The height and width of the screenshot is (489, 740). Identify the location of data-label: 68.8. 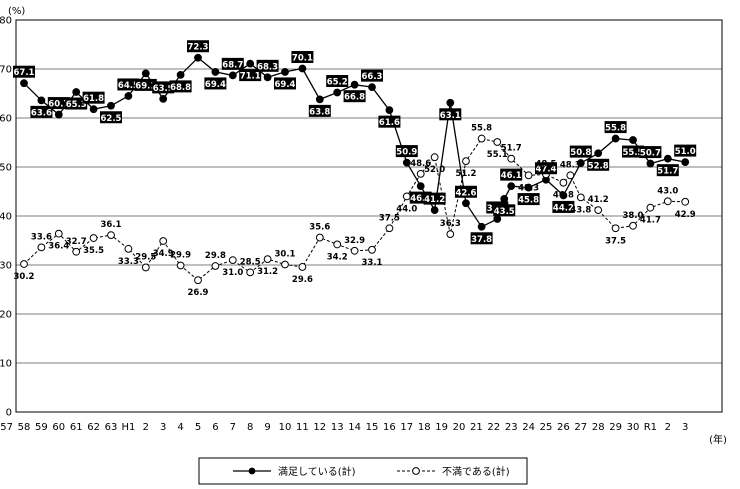
(180, 88).